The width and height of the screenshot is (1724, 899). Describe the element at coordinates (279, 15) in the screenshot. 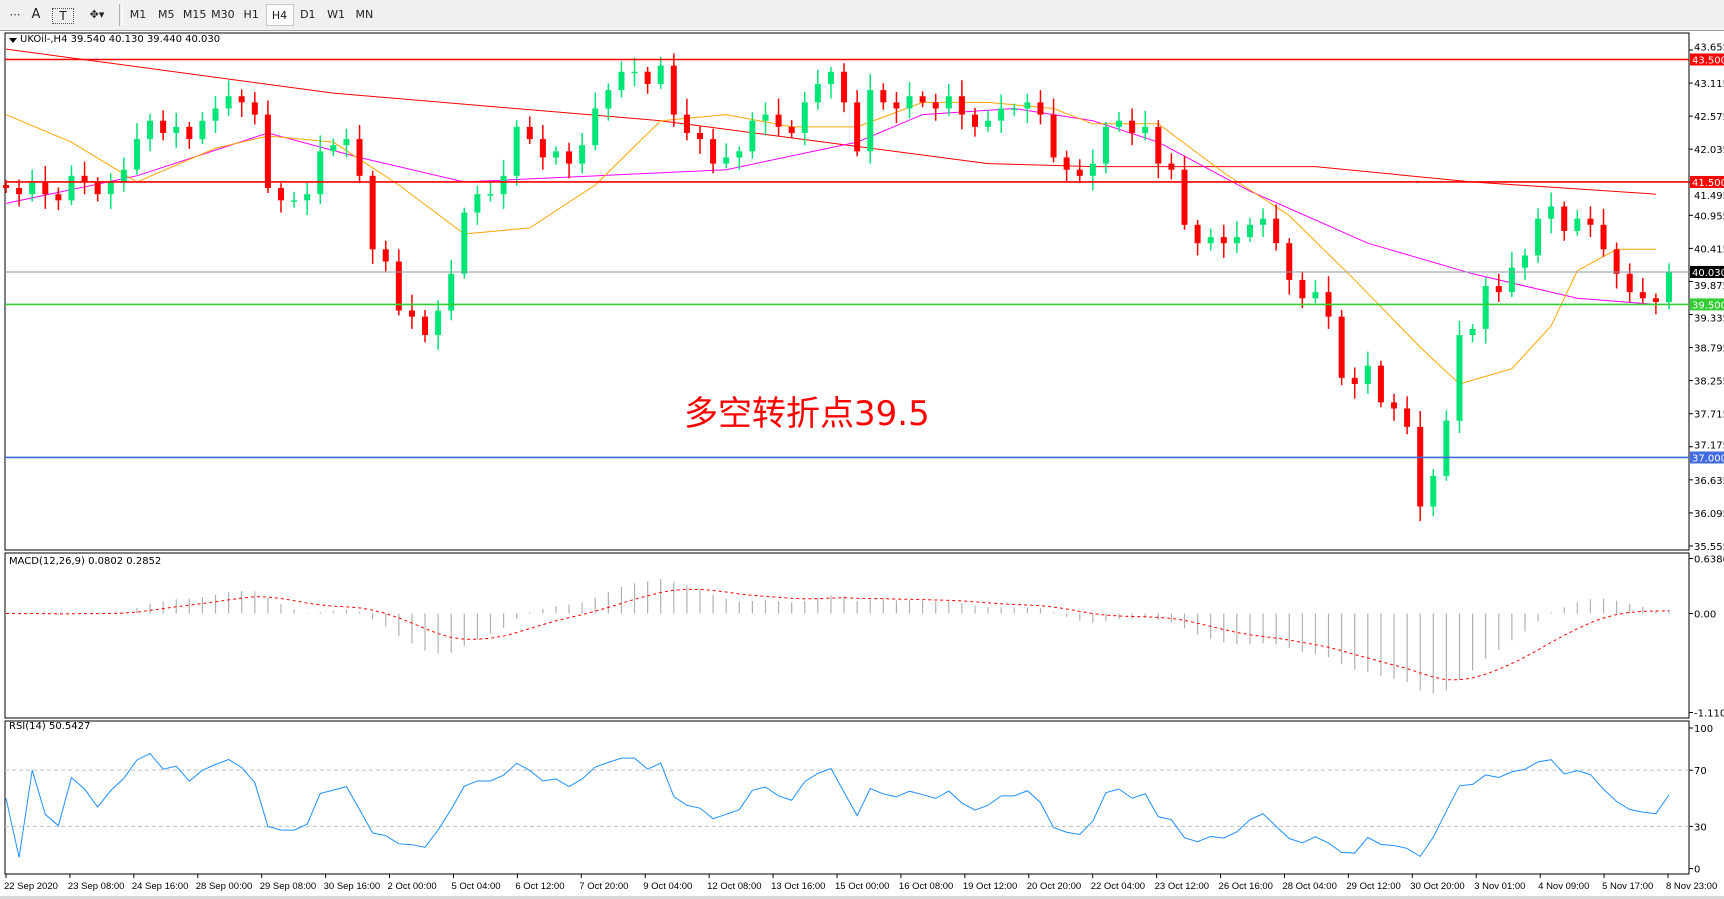

I see `timeframe-h4-button: H4` at that location.